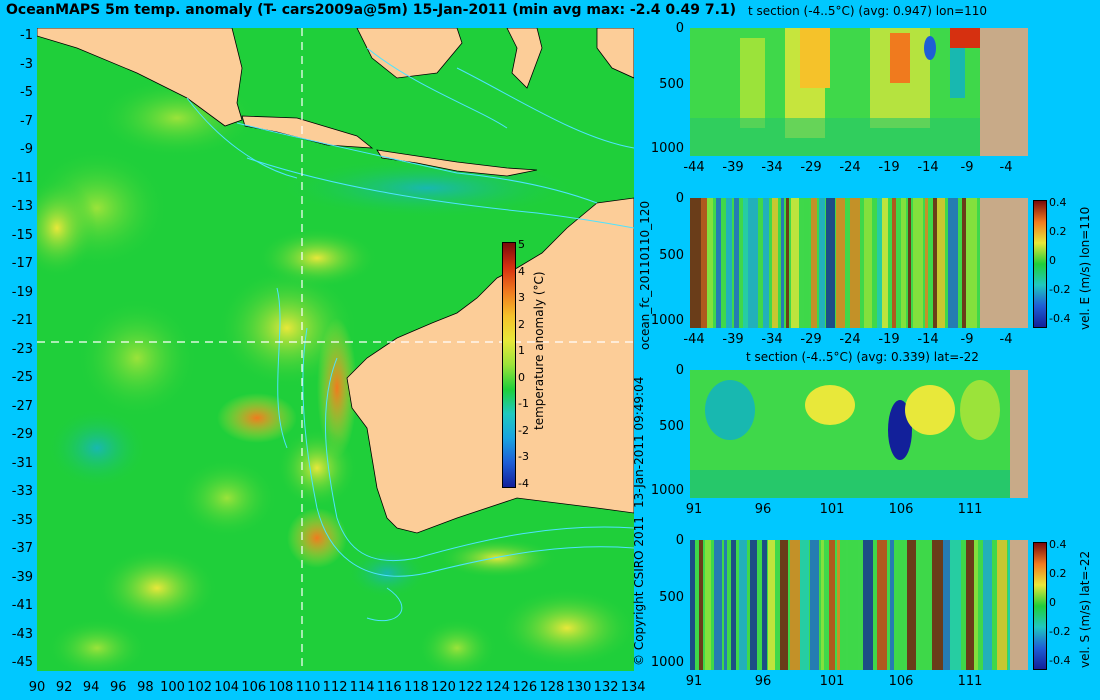  What do you see at coordinates (859, 605) in the screenshot?
I see `panel-4-velocity-south` at bounding box center [859, 605].